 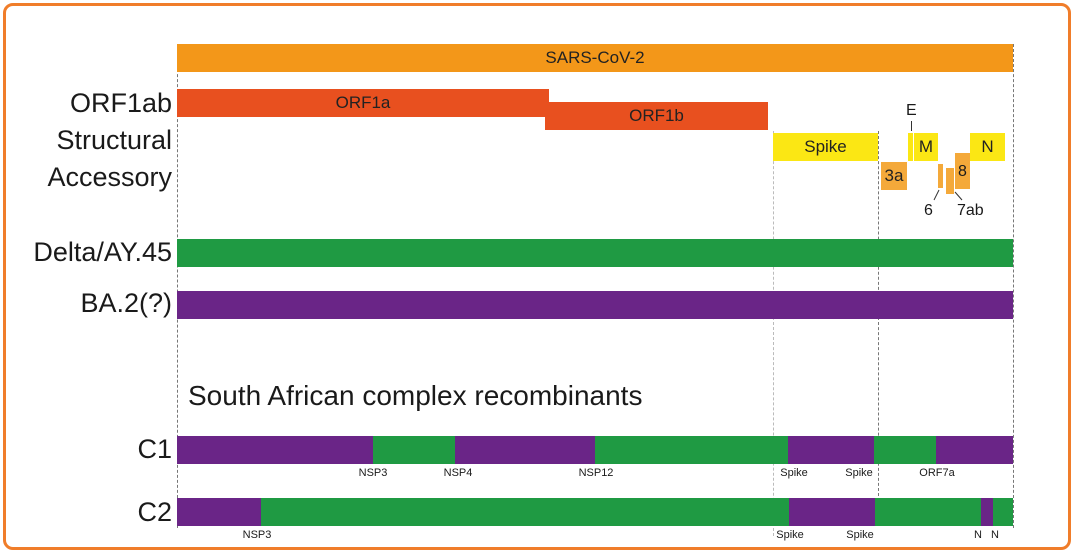 What do you see at coordinates (928, 210) in the screenshot?
I see `orf6-label: 6` at bounding box center [928, 210].